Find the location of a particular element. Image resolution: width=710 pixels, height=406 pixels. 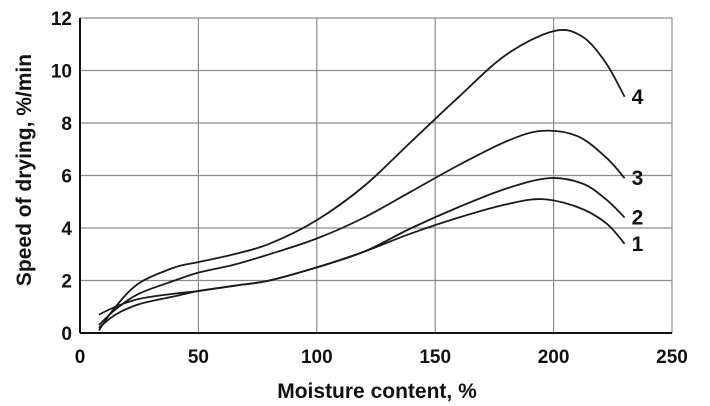

y-tick-label: 6 is located at coordinates (66, 177).